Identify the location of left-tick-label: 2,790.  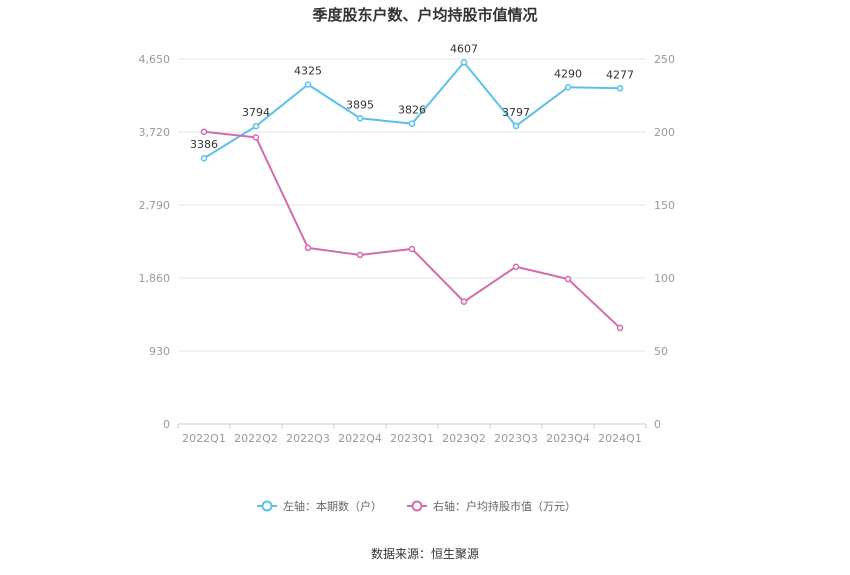
(155, 205).